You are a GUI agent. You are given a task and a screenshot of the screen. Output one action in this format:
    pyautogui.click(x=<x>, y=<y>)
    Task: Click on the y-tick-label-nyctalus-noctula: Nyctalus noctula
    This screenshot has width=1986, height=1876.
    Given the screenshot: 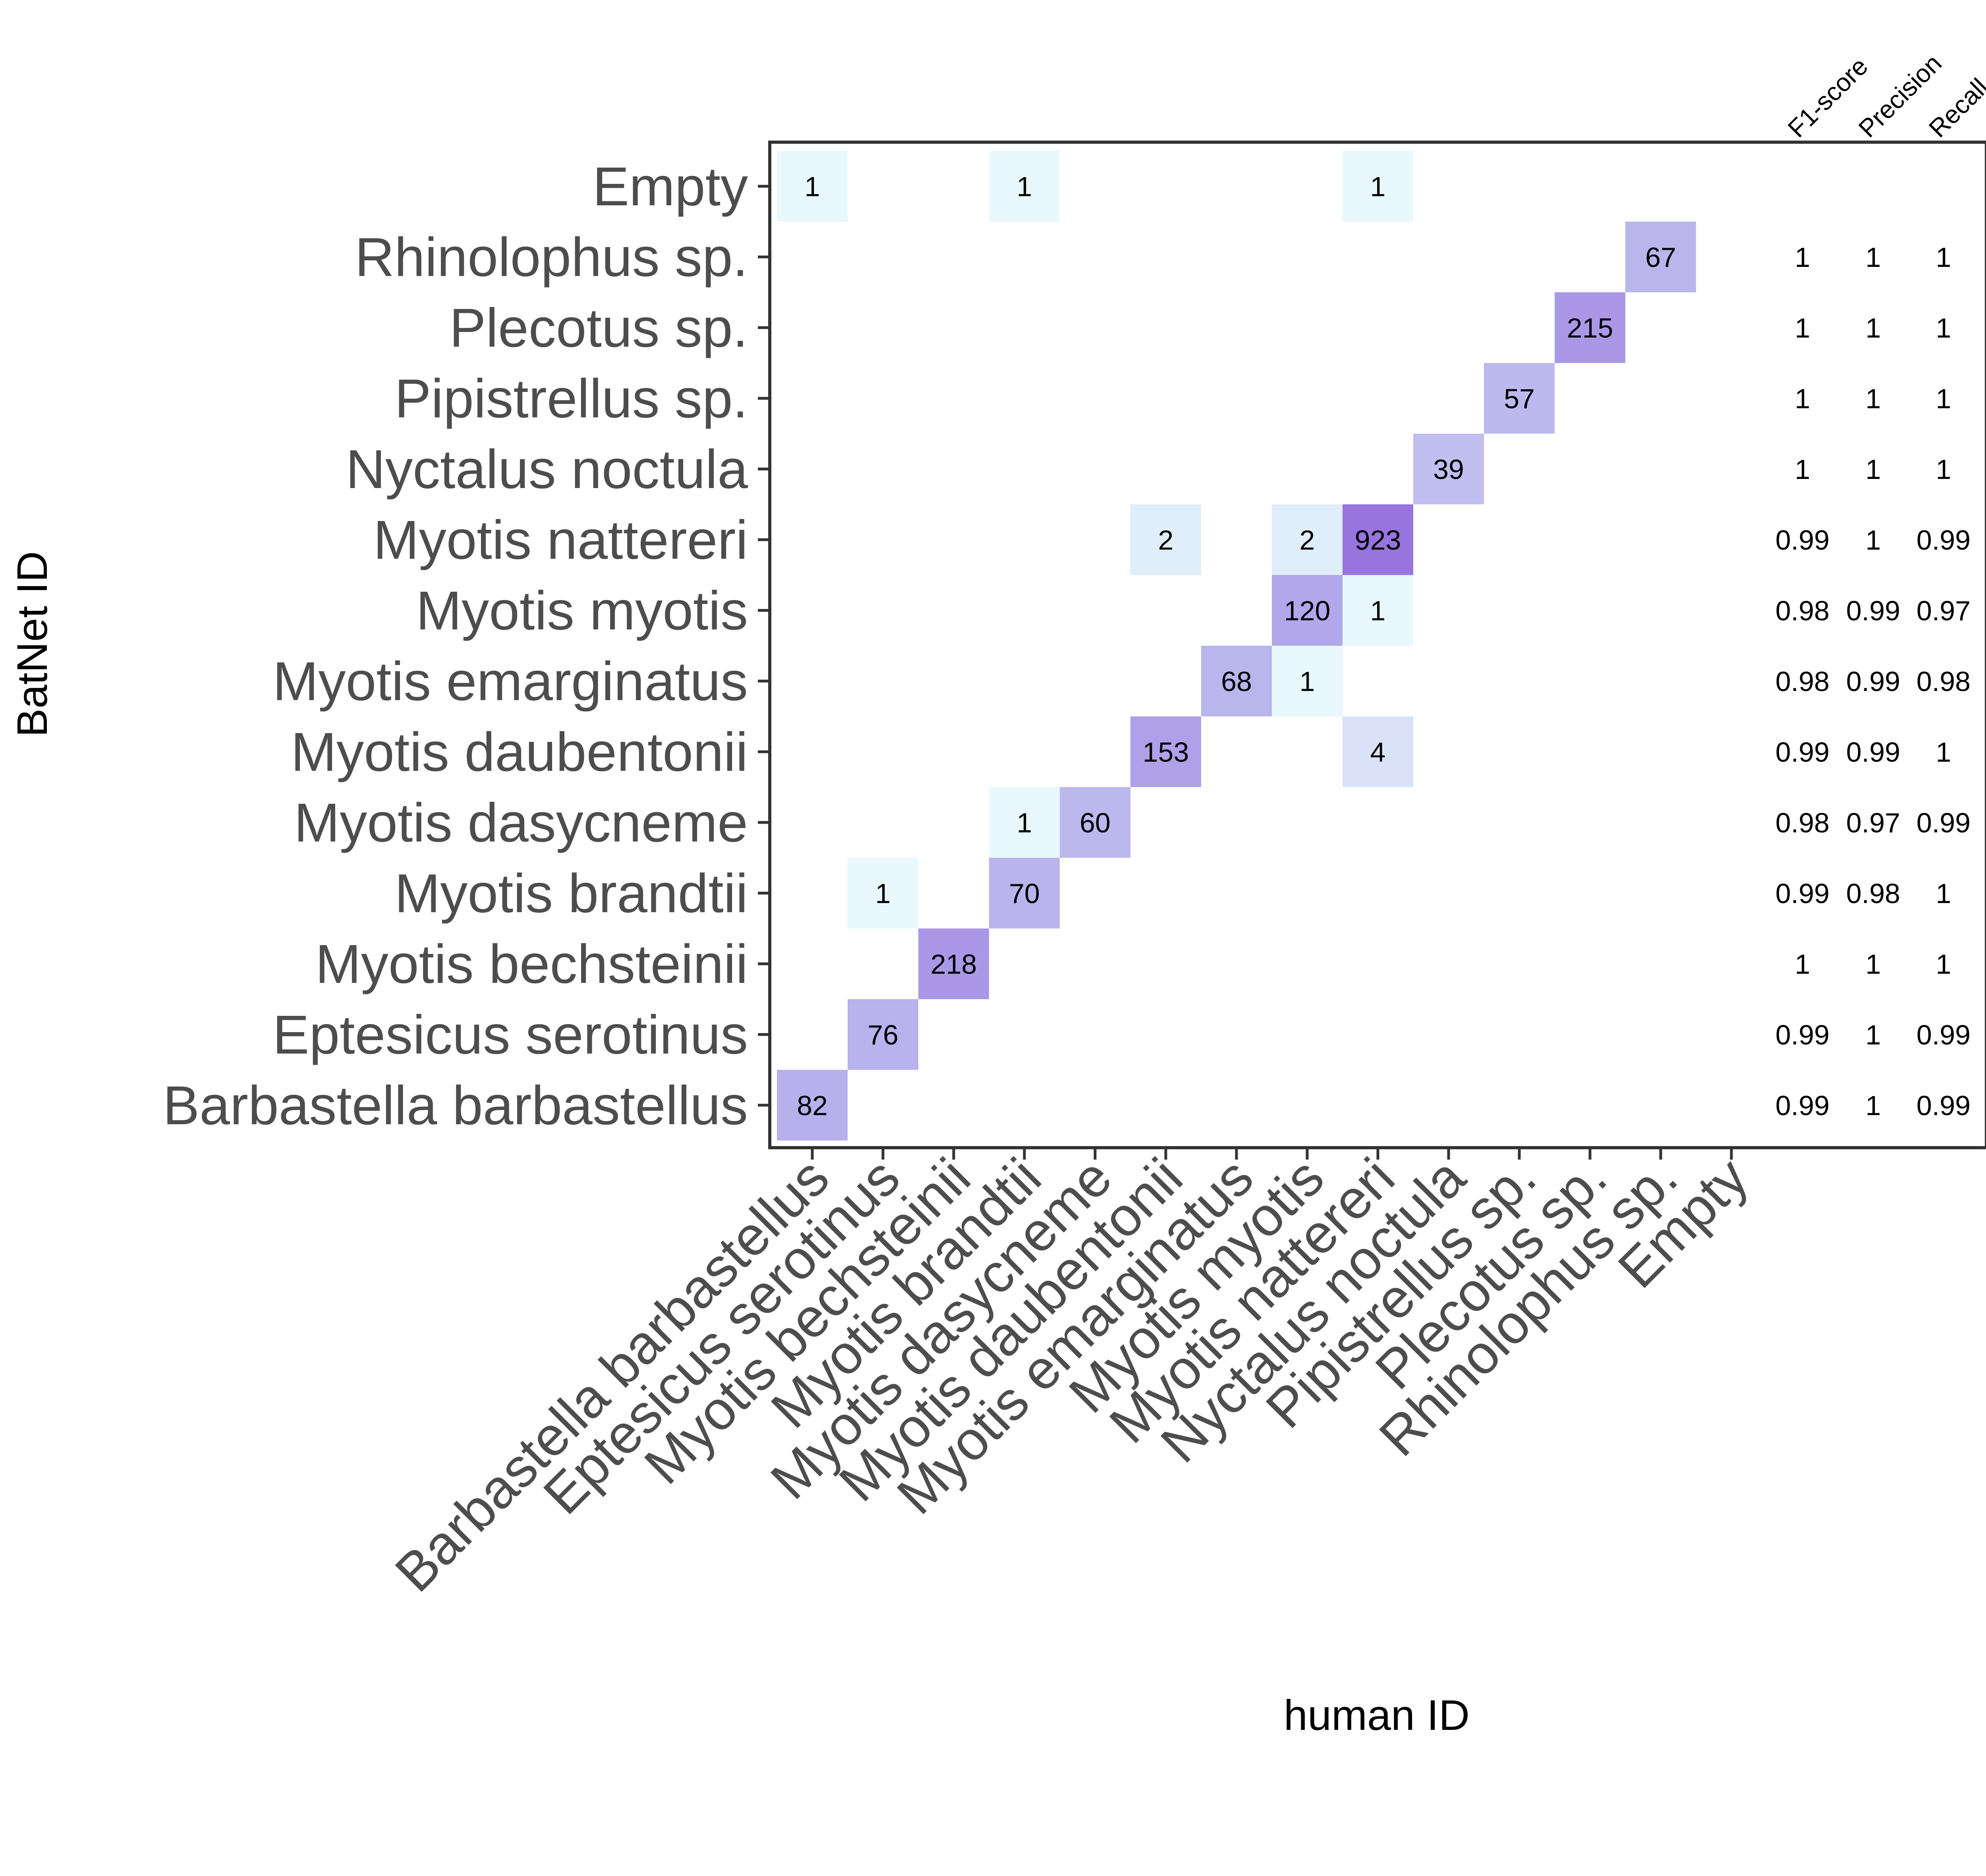 What is the action you would take?
    pyautogui.click(x=547, y=469)
    